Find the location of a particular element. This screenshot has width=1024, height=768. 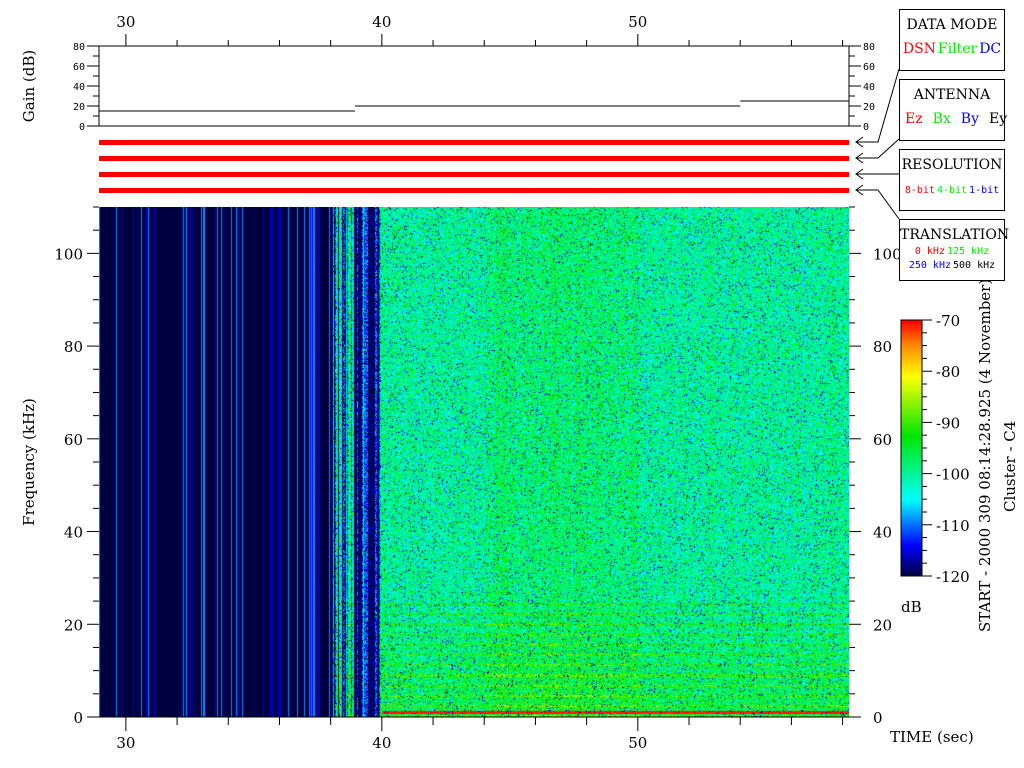

gain-tick-label-right: 40 is located at coordinates (869, 87).